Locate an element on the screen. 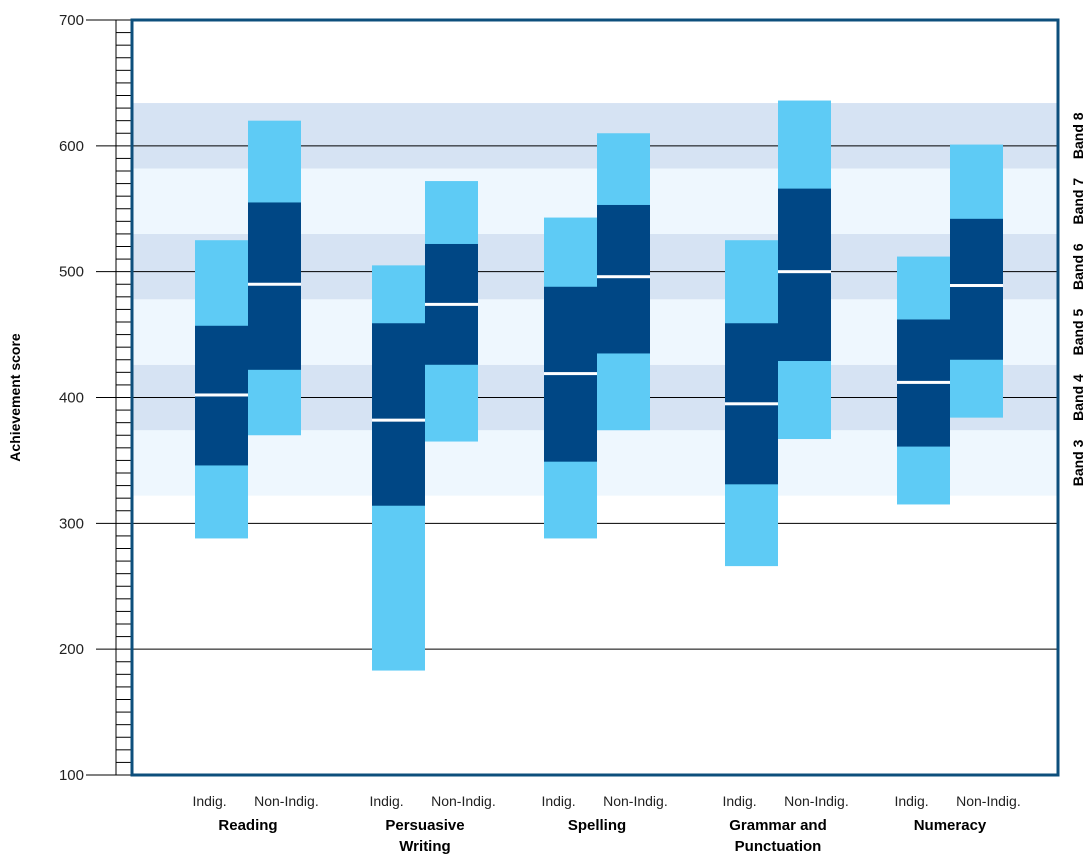 The width and height of the screenshot is (1089, 854). y-tick-label: 400 is located at coordinates (71, 398).